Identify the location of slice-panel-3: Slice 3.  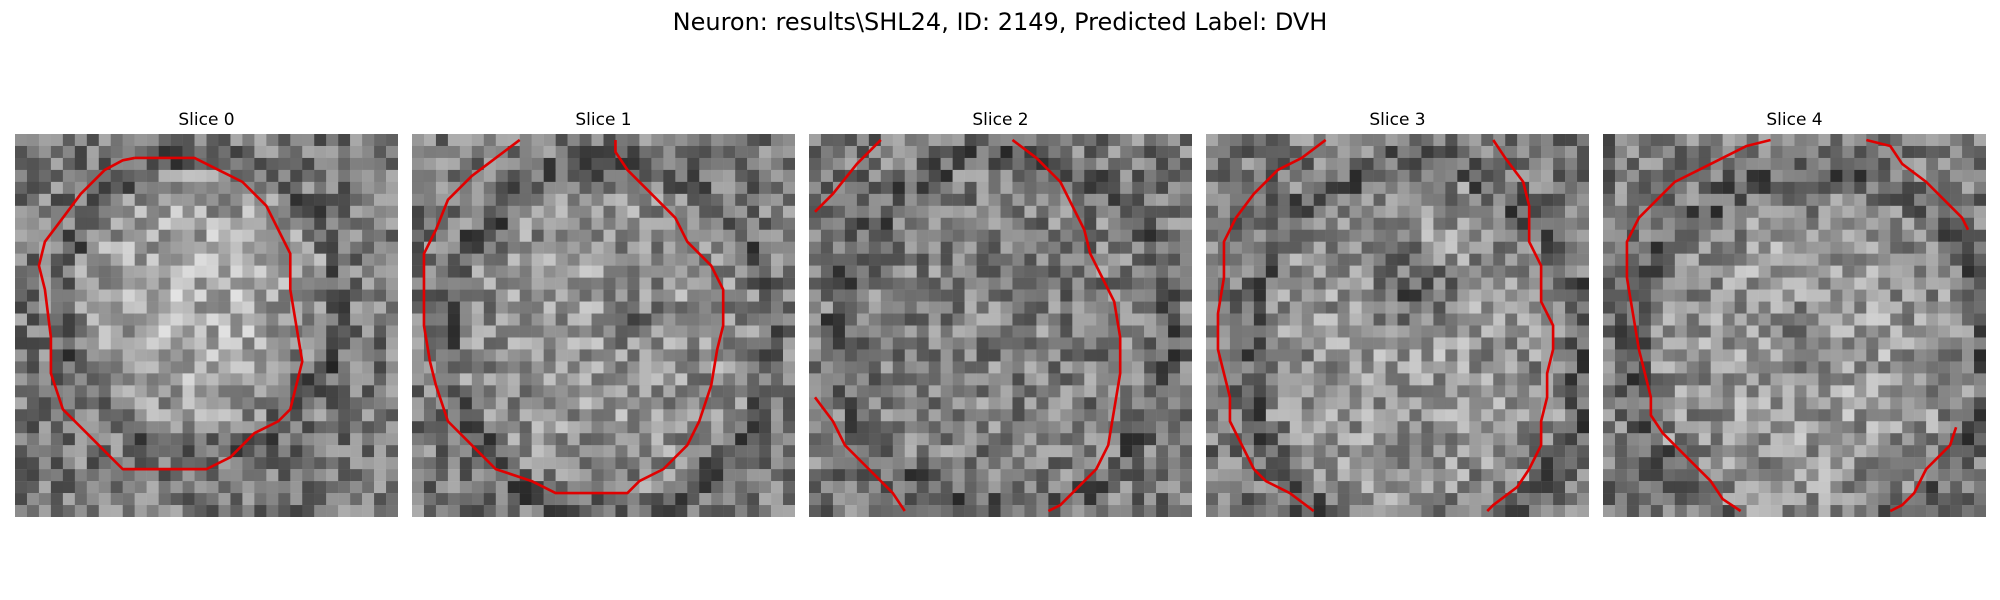
(1397, 312).